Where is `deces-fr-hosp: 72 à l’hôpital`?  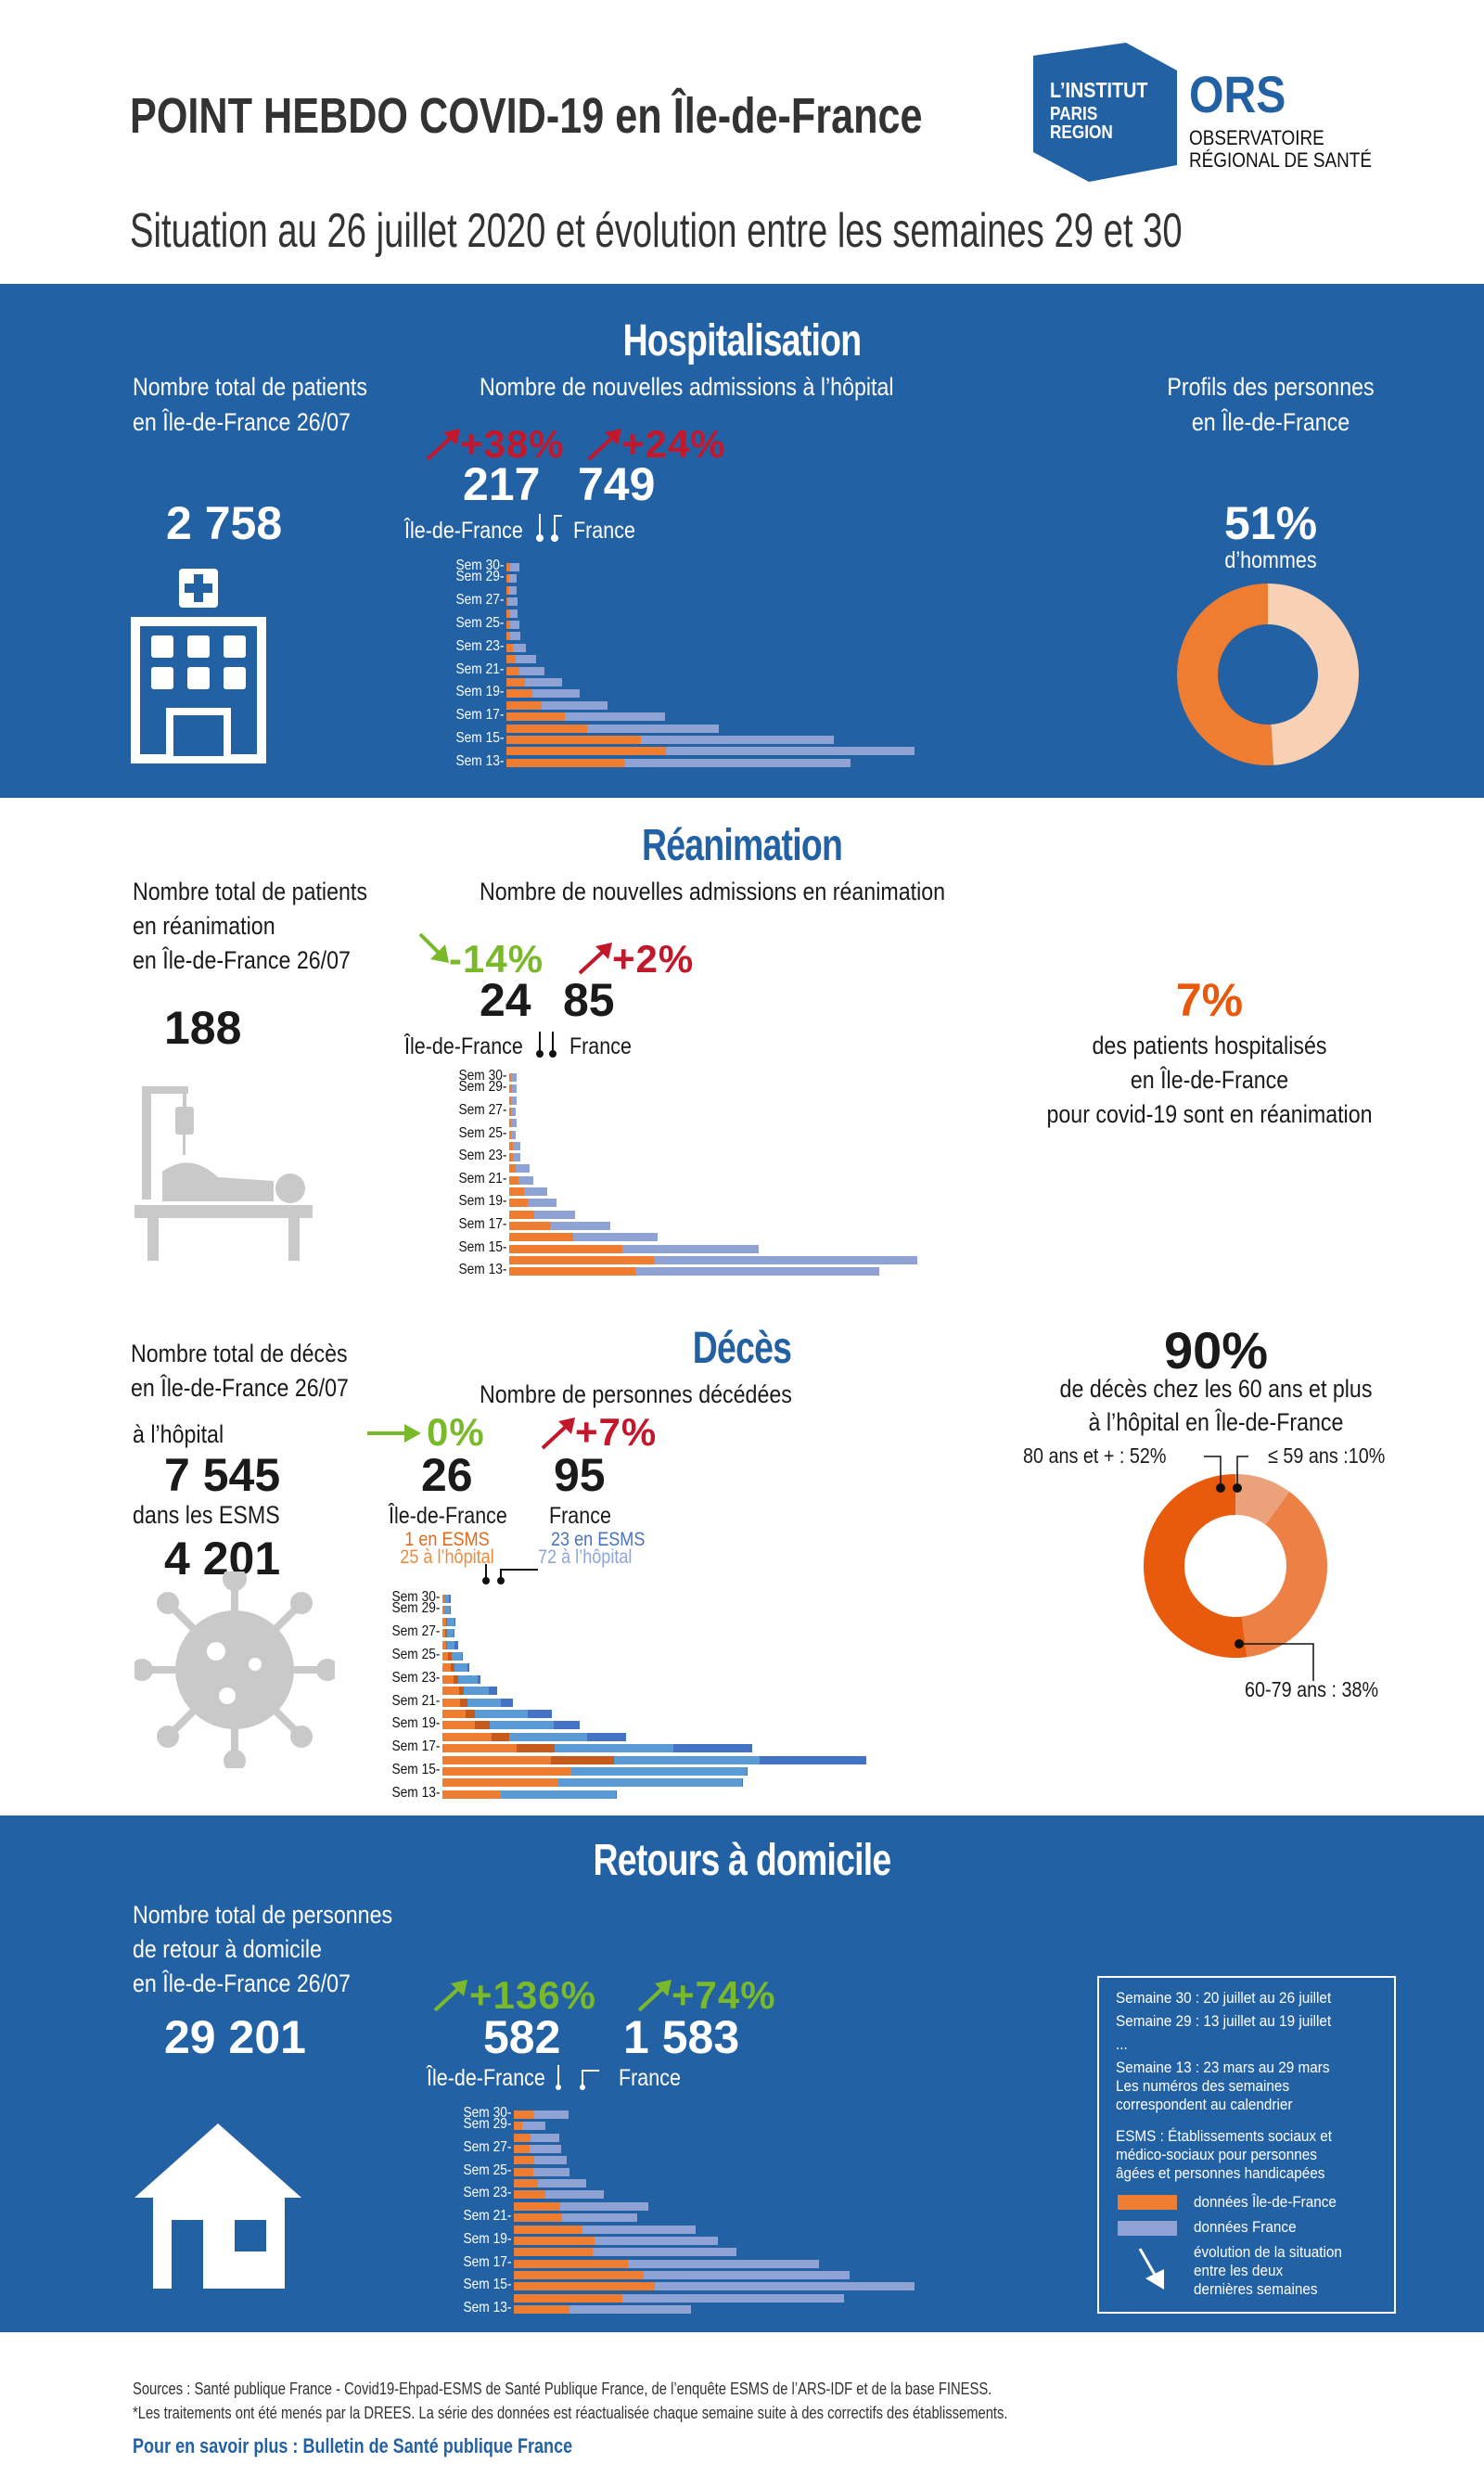 deces-fr-hosp: 72 à l’hôpital is located at coordinates (585, 1557).